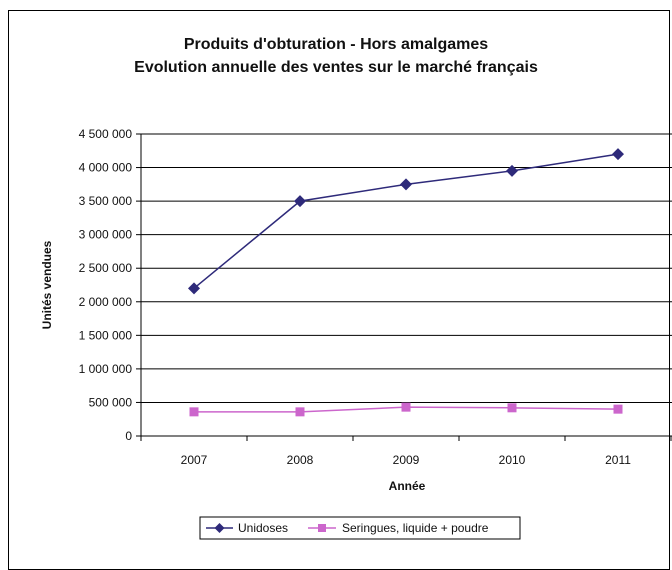 This screenshot has height=570, width=672. Describe the element at coordinates (407, 486) in the screenshot. I see `x-axis-label: Année` at that location.